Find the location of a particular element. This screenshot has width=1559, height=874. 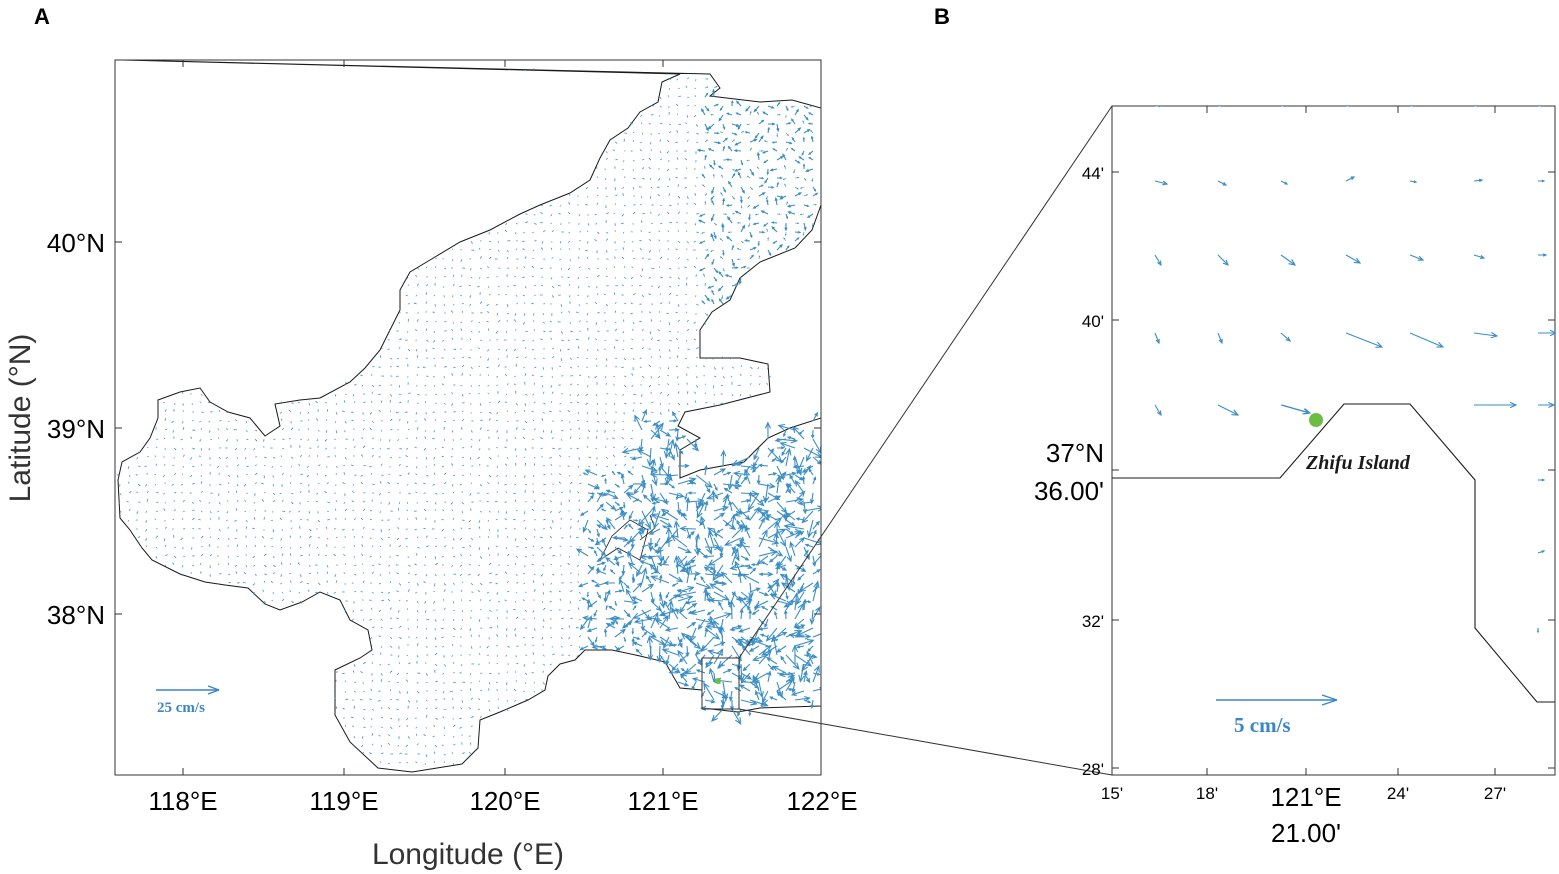

scale-arrow-a is located at coordinates (188, 690).